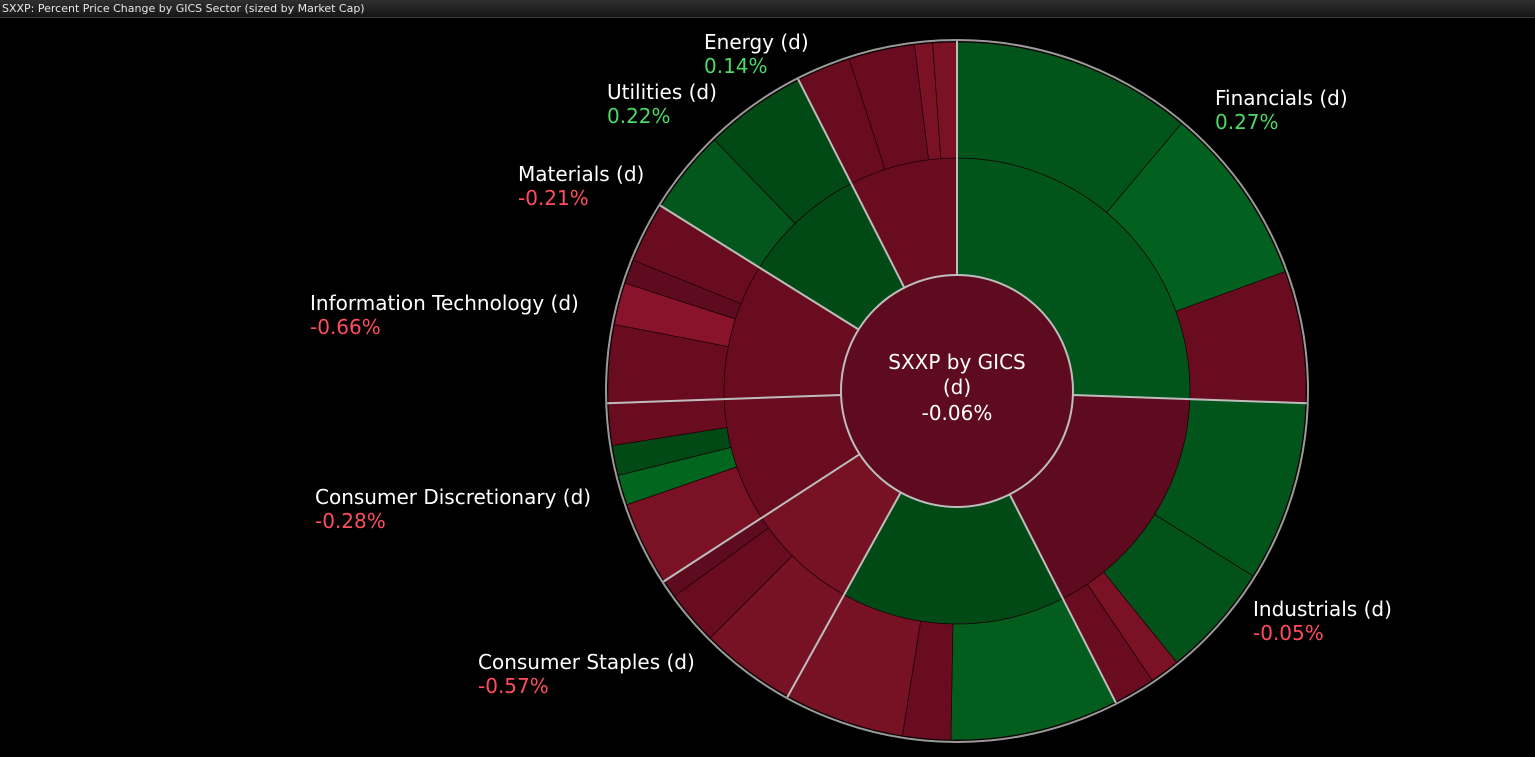  I want to click on sector-change-financials: 0.27%, so click(1247, 122).